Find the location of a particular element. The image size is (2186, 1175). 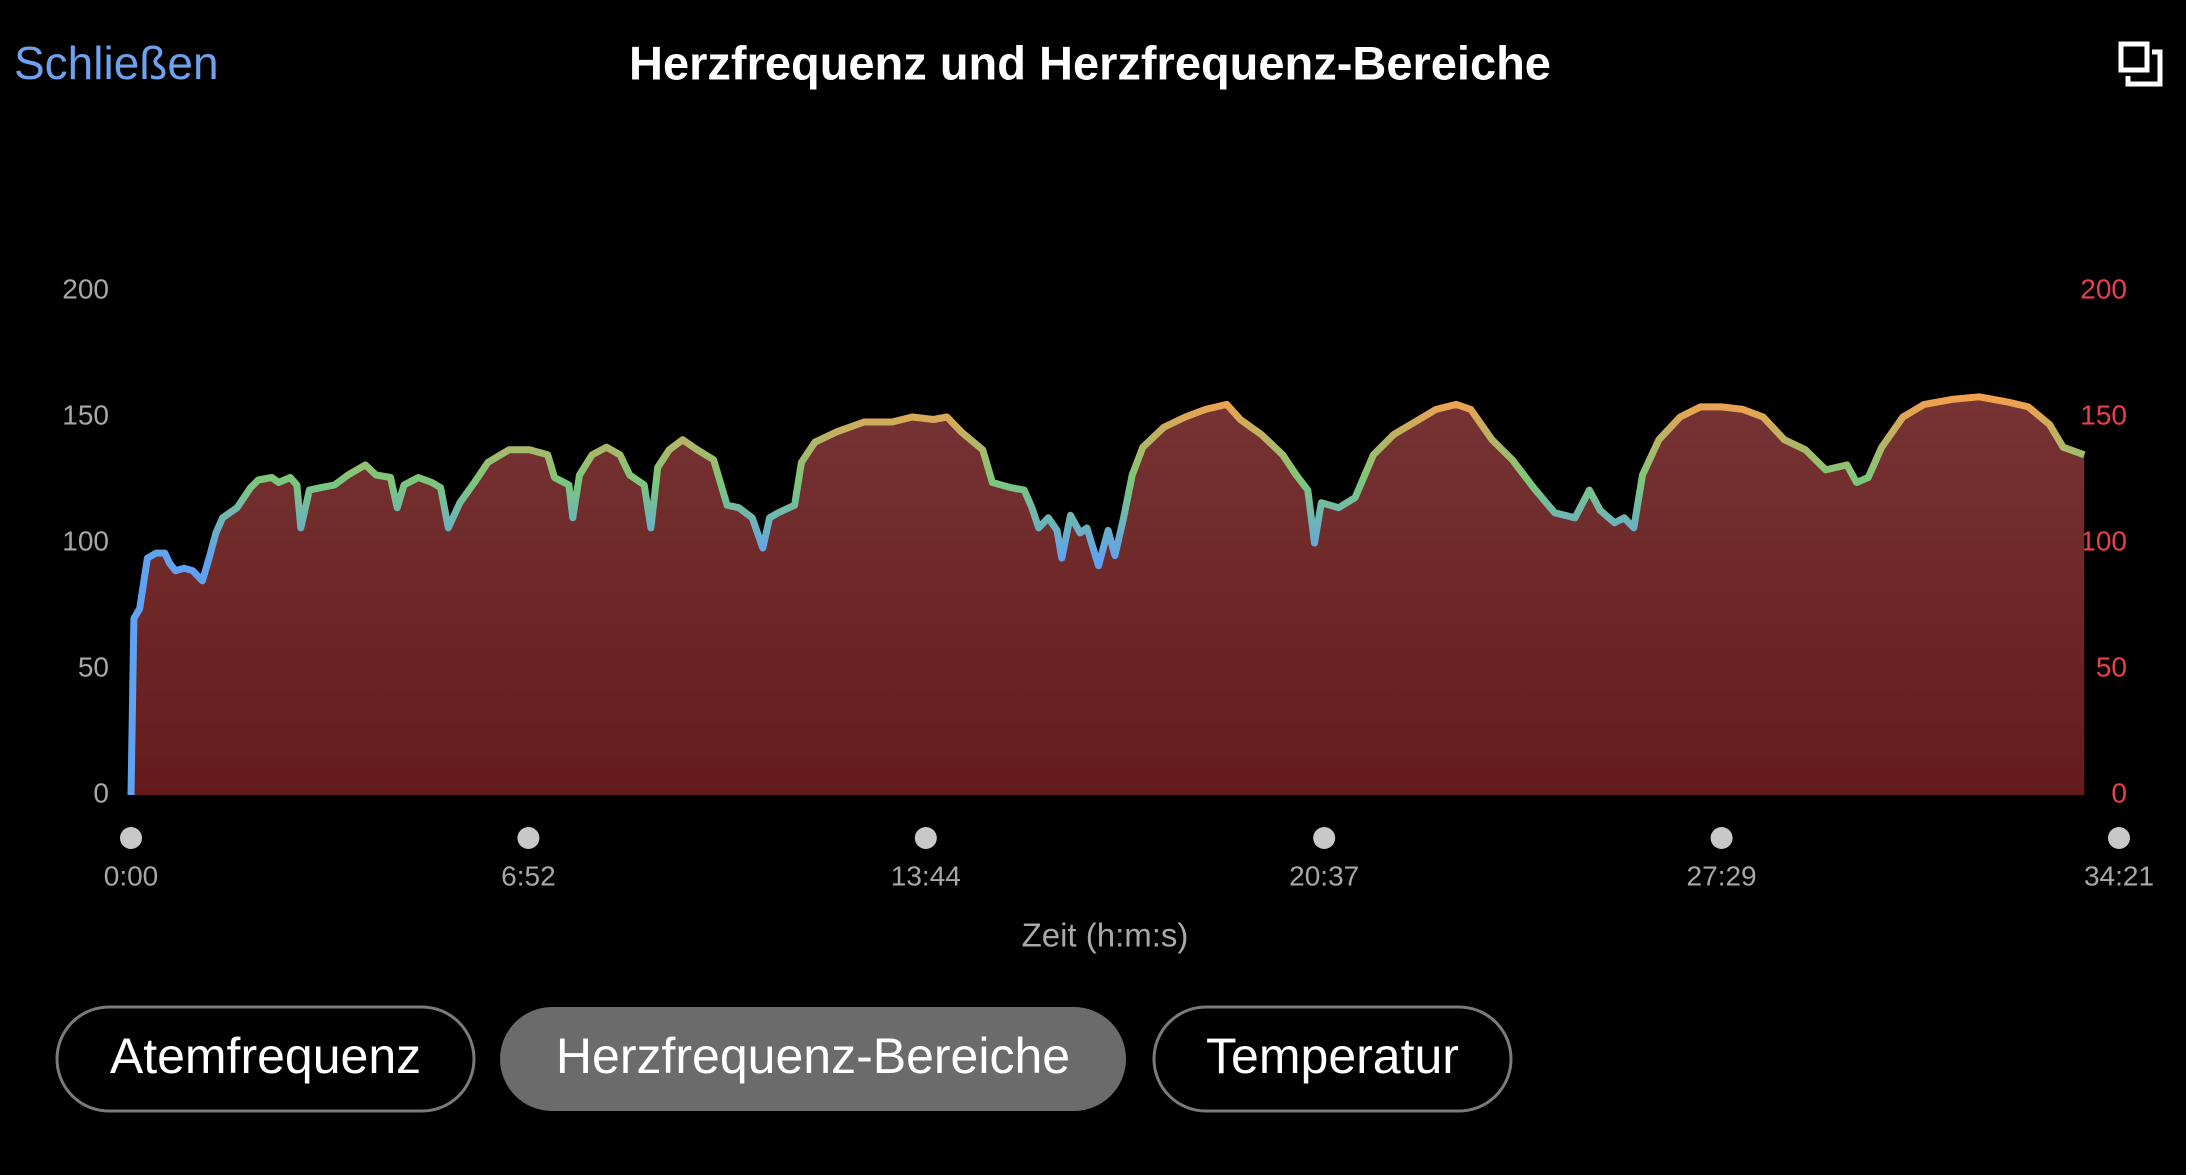

tab-label: Herzfrequenz-Bereiche is located at coordinates (813, 1056).